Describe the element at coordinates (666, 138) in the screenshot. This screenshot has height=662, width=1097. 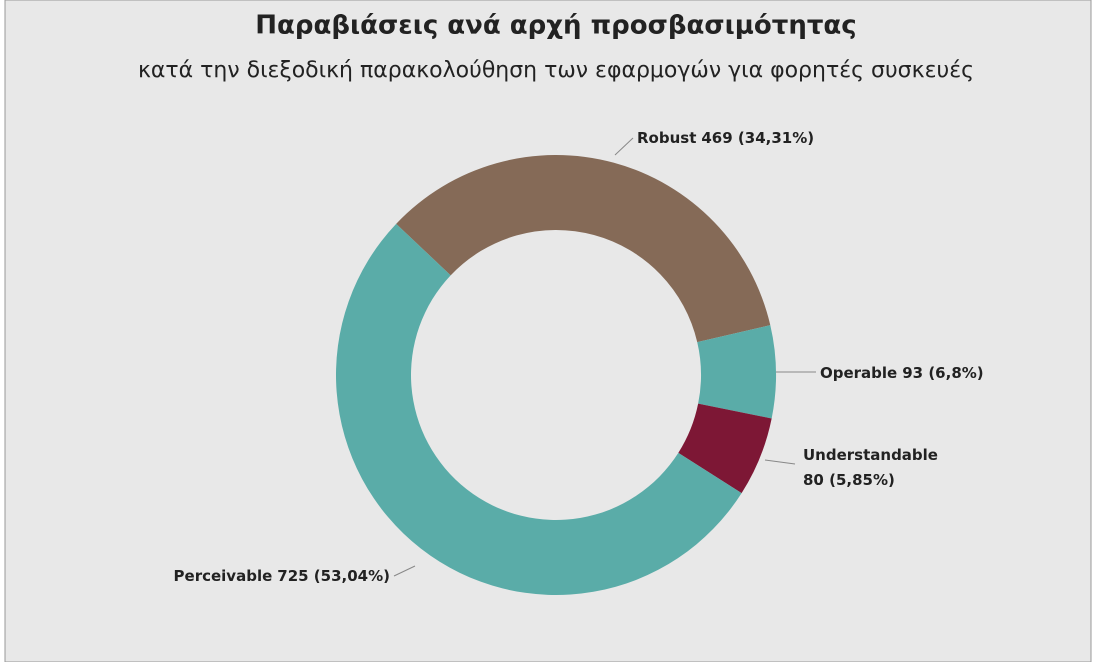
I see `label-name: Robust` at that location.